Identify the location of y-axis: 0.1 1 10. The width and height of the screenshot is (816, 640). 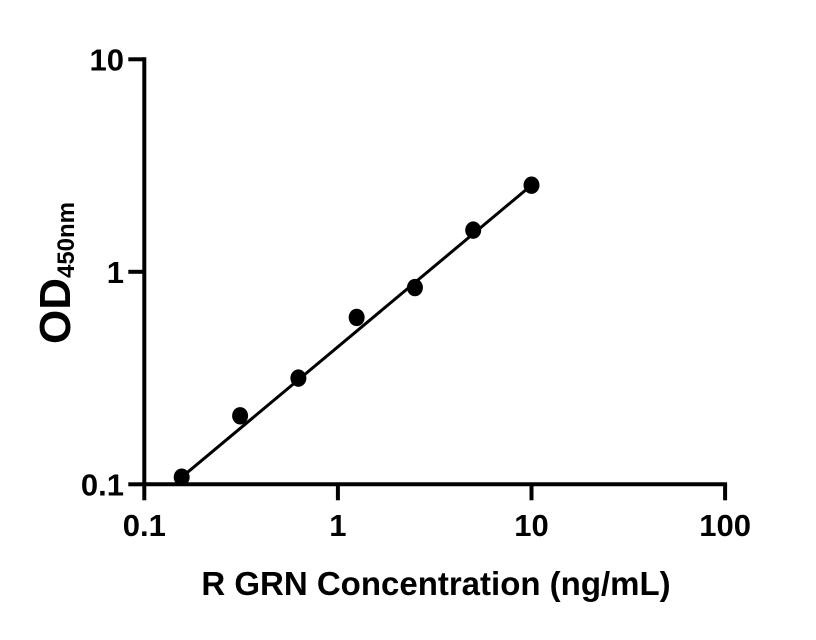
(114, 272).